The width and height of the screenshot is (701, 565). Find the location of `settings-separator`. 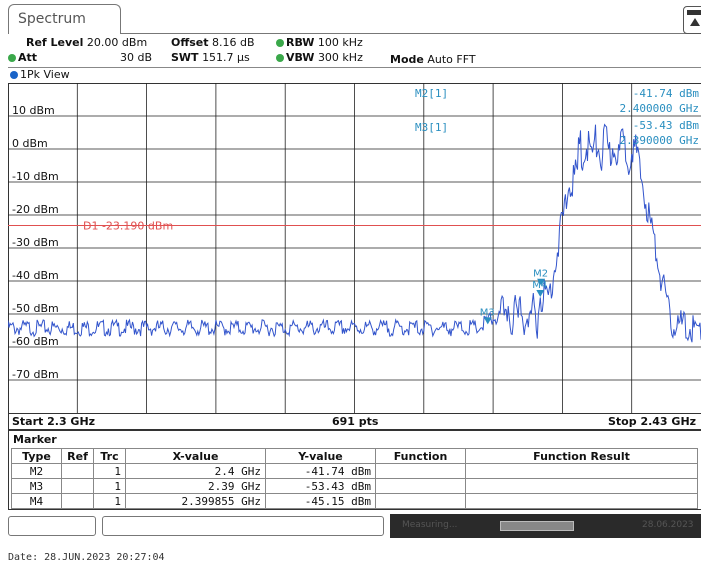

settings-separator is located at coordinates (354, 67).